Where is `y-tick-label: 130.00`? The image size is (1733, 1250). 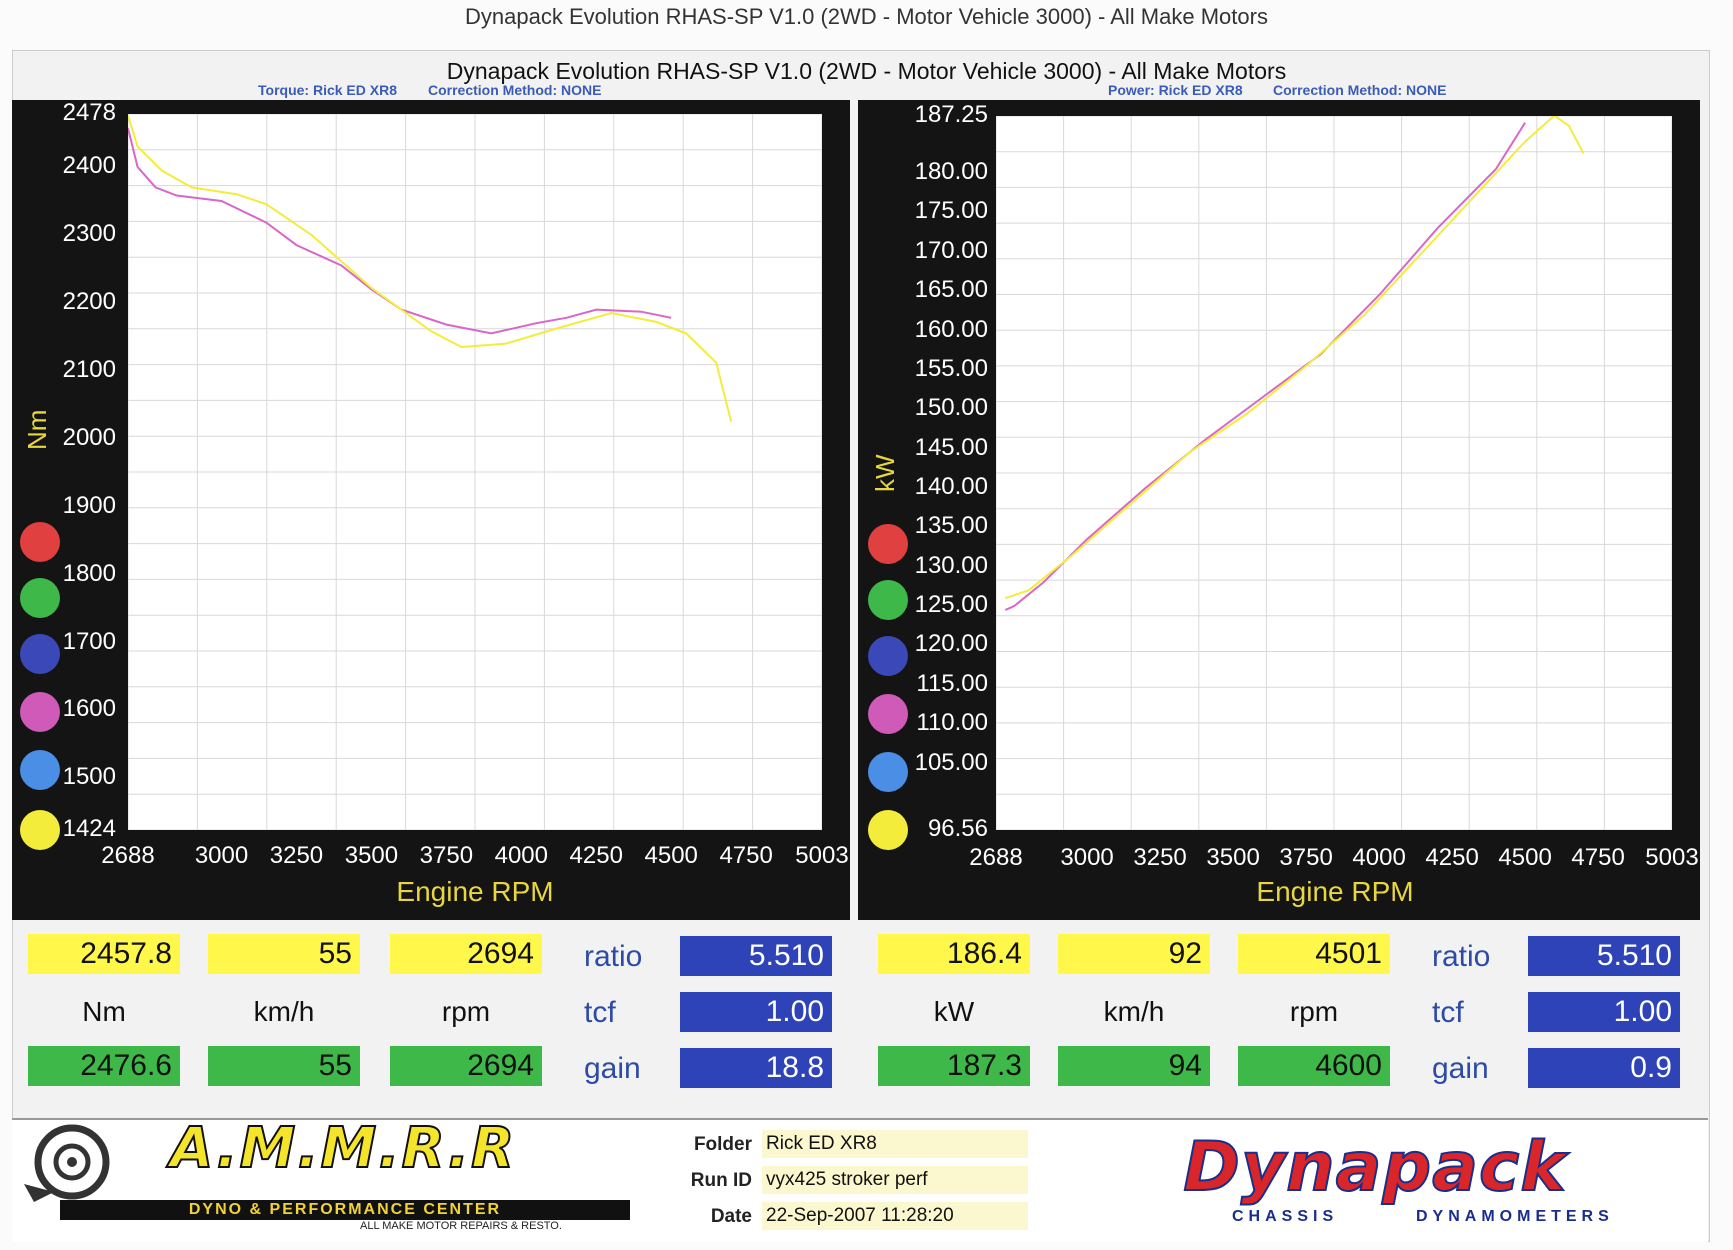 y-tick-label: 130.00 is located at coordinates (951, 565).